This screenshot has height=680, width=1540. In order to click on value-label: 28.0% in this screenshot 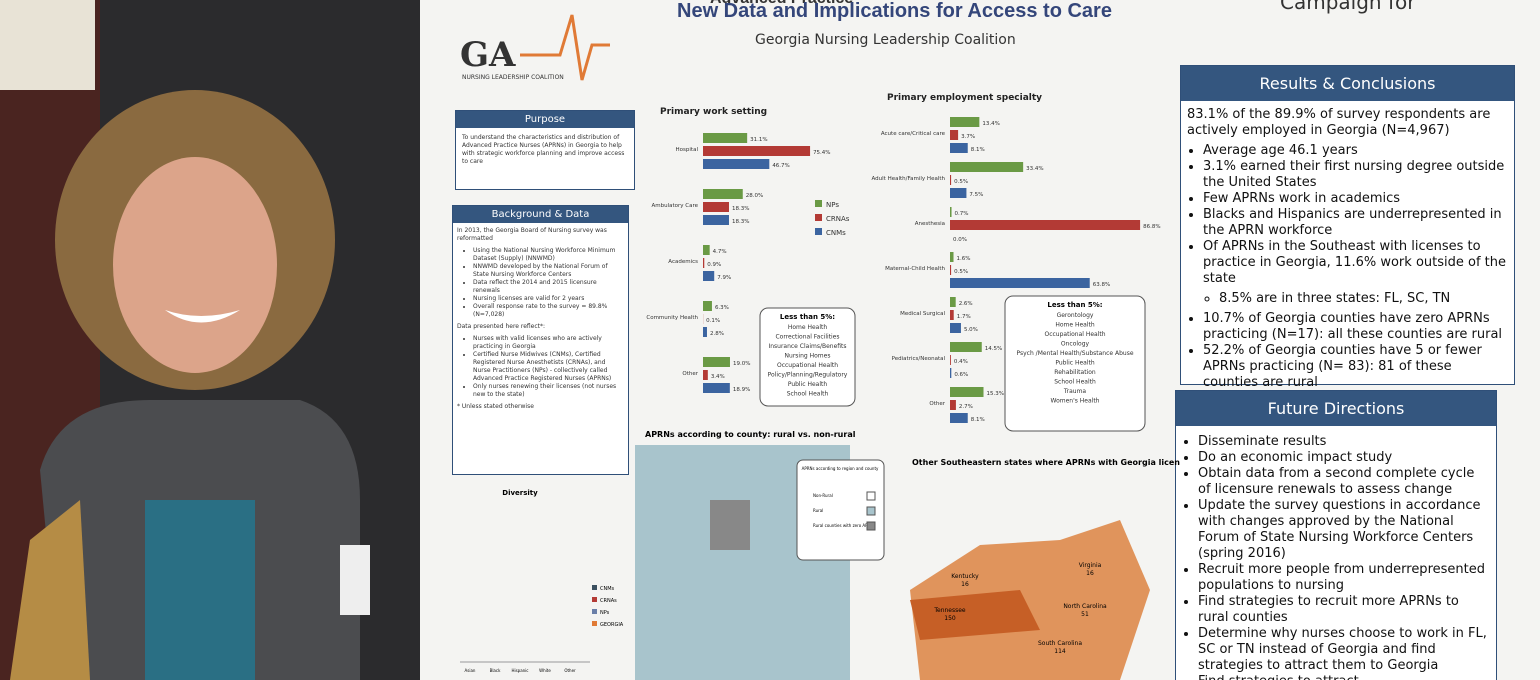, I will do `click(754, 196)`.